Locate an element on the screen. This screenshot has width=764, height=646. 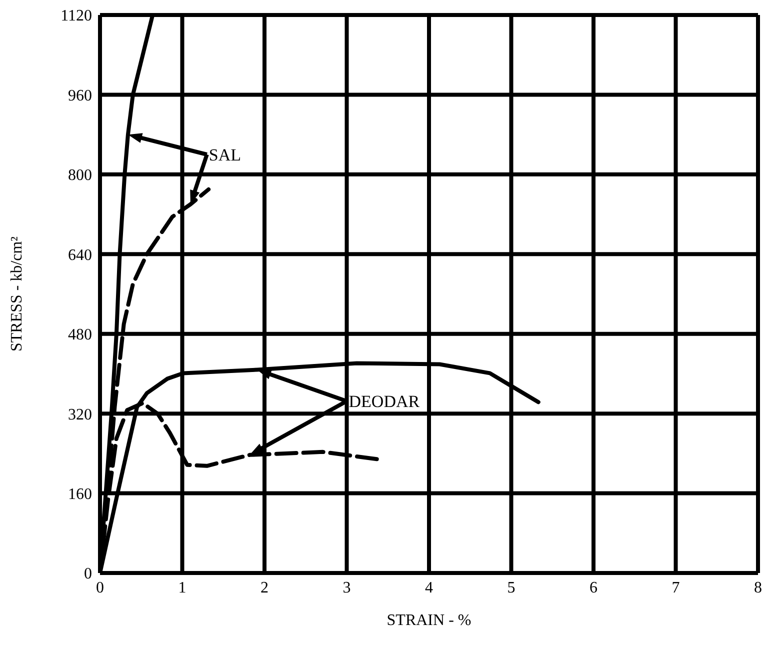
y-tick-label: 640 is located at coordinates (80, 255).